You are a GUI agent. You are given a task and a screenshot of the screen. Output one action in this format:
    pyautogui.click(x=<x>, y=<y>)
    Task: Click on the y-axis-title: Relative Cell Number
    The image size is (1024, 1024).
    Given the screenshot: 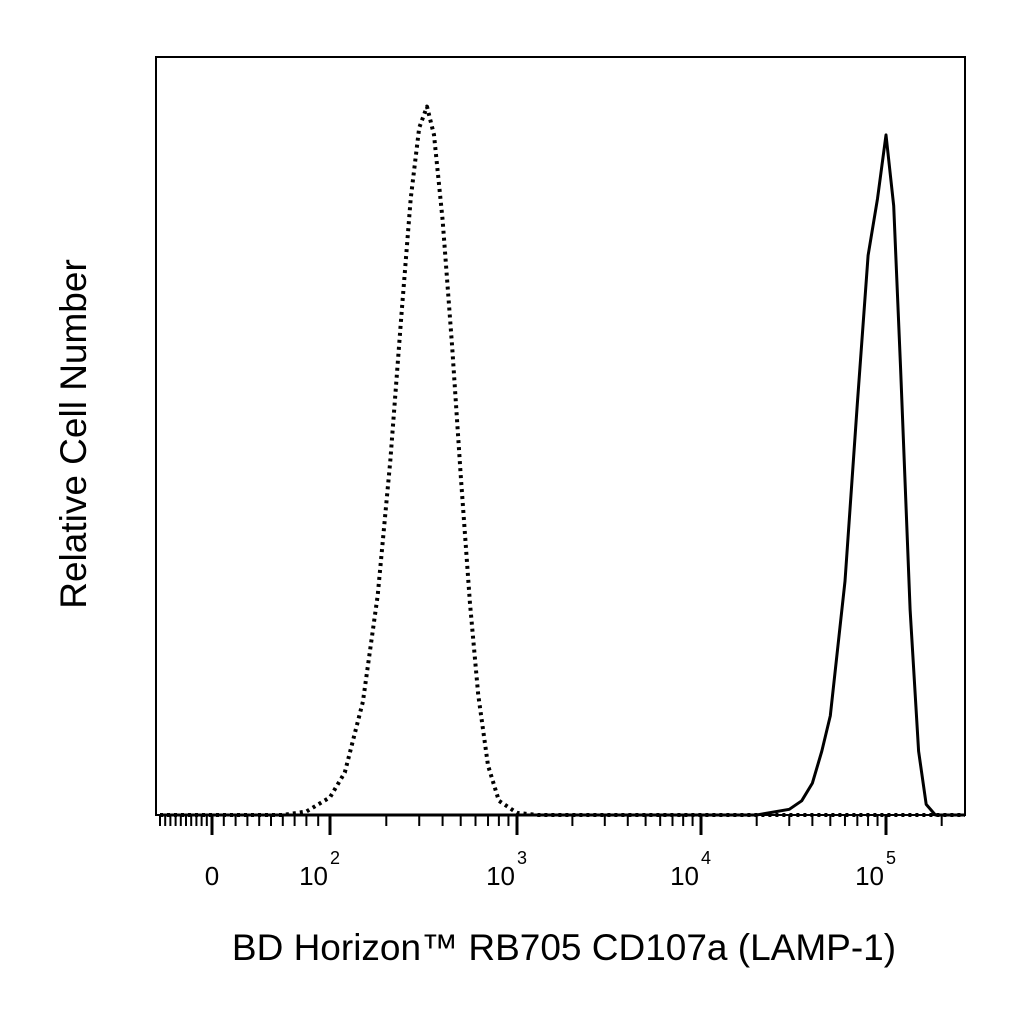 What is the action you would take?
    pyautogui.click(x=73, y=434)
    